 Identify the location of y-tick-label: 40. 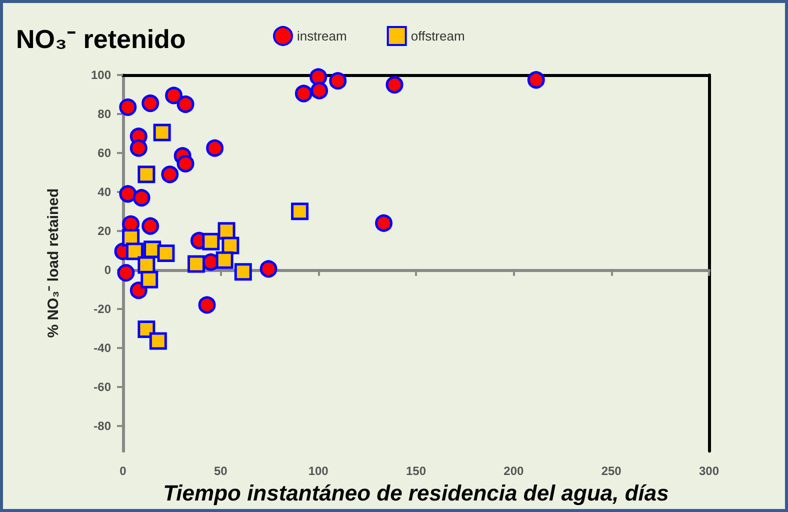
(105, 191).